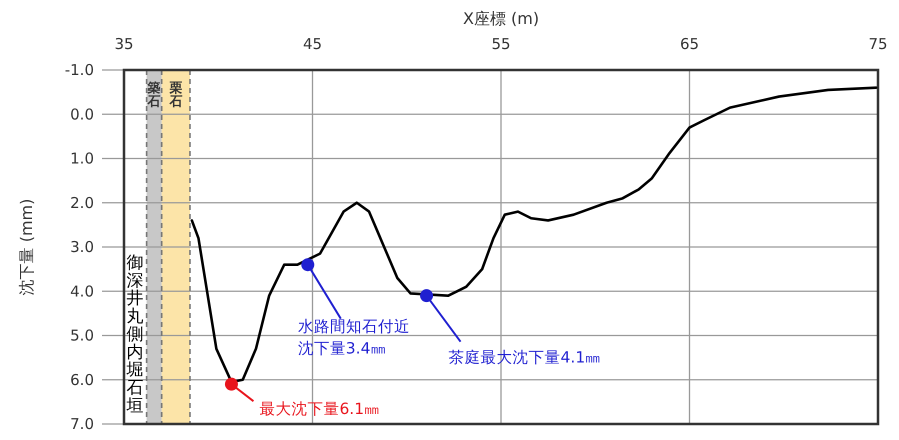  Describe the element at coordinates (26, 247) in the screenshot. I see `ylabel: 沈下量 (mm)` at that location.